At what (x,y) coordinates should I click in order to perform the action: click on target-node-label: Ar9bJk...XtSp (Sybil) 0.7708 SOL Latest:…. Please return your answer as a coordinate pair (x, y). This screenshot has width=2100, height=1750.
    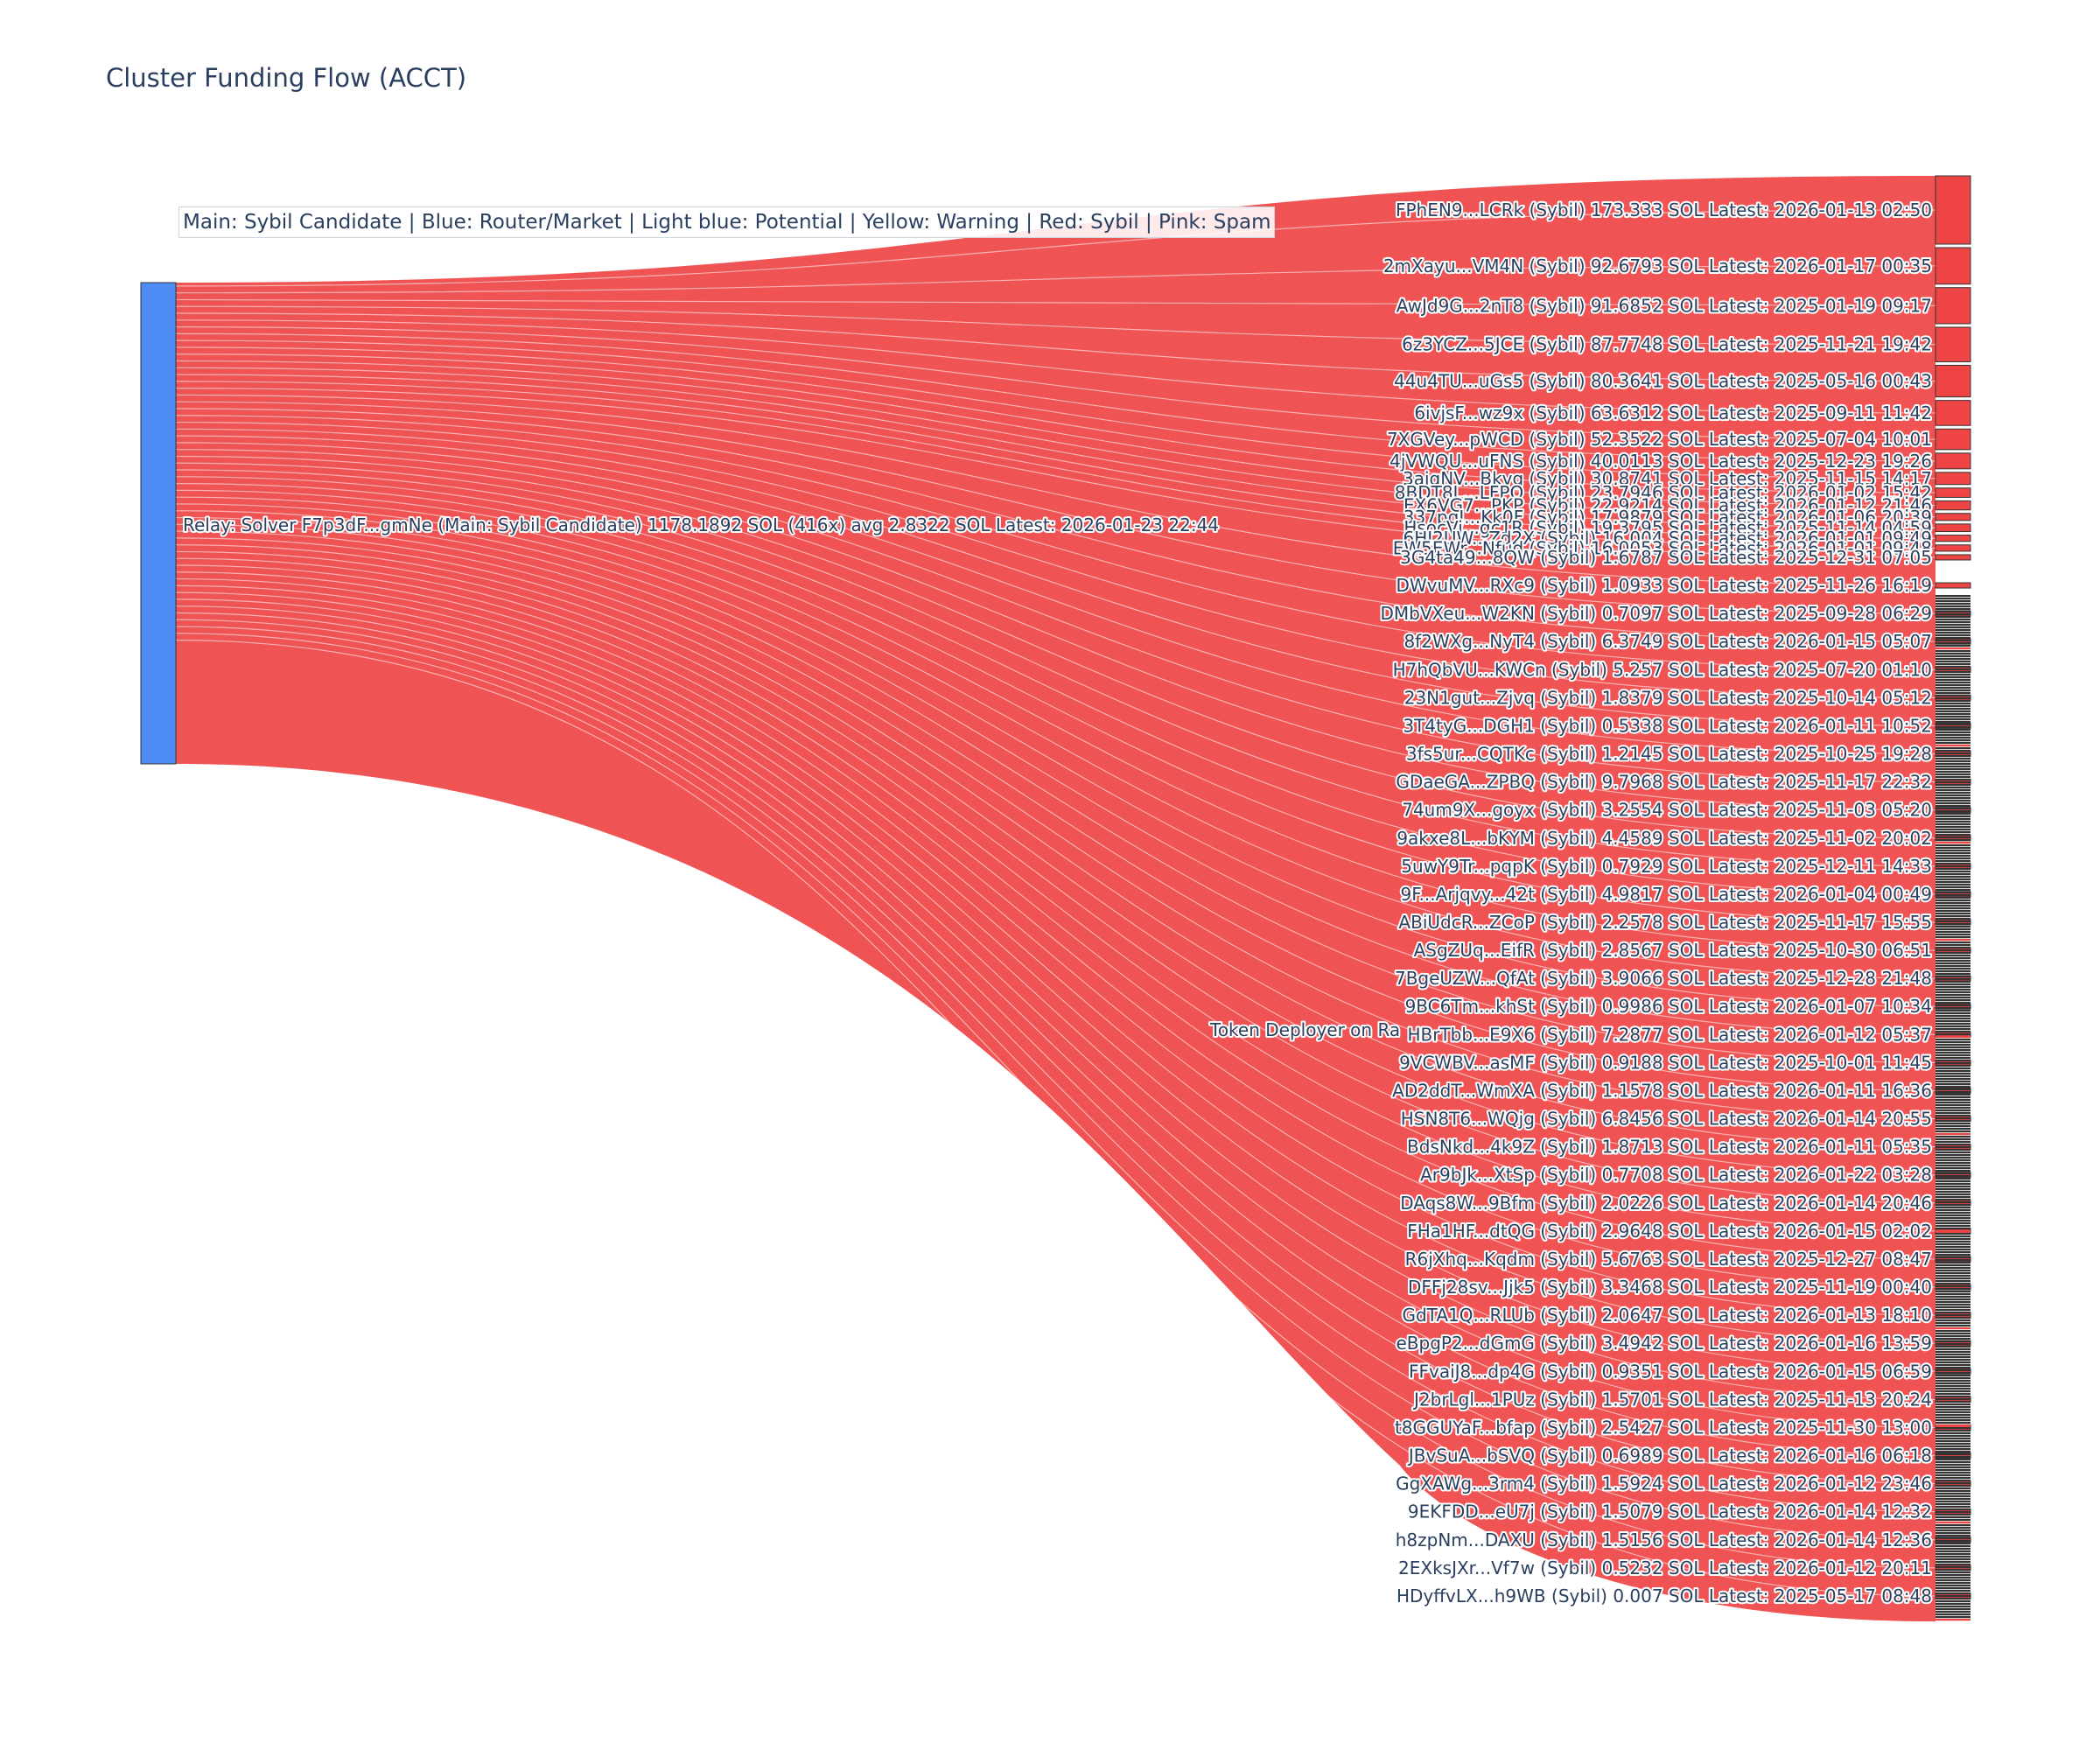
    Looking at the image, I should click on (1676, 1175).